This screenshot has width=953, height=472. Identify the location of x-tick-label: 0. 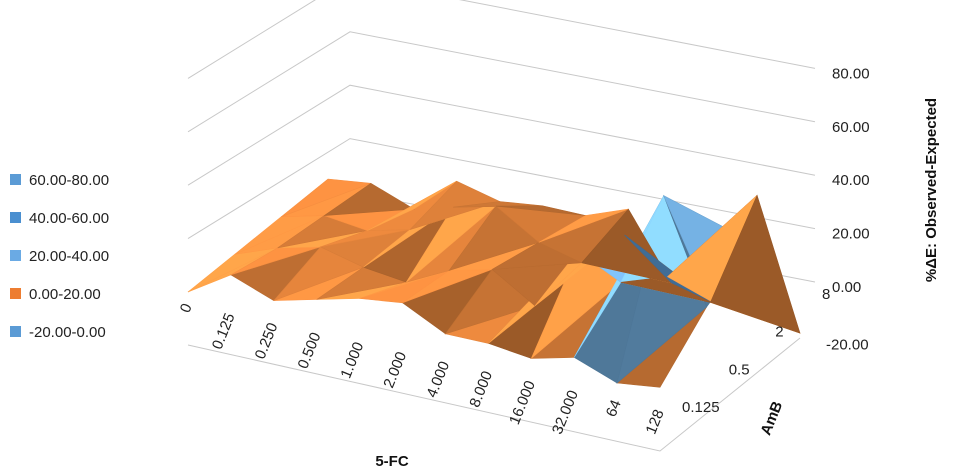
(186, 308).